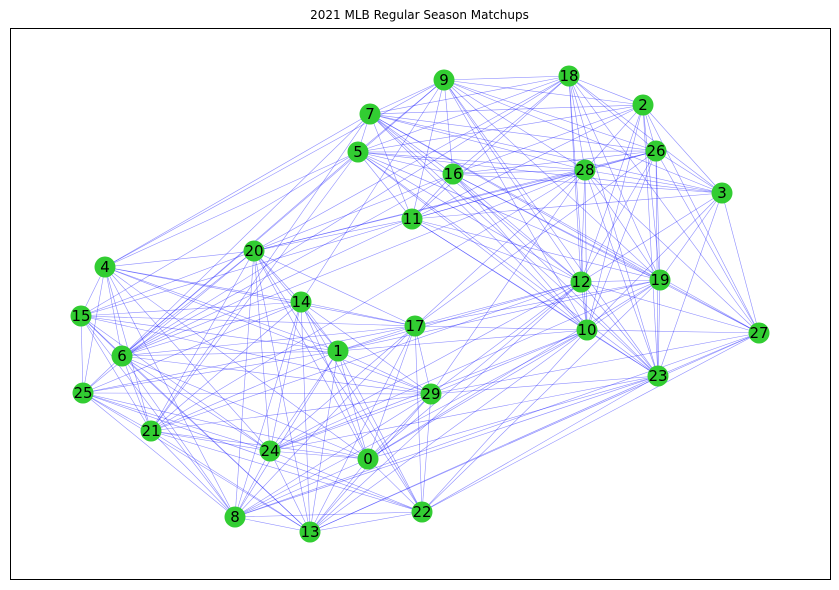 Image resolution: width=839 pixels, height=590 pixels. I want to click on node-3: 3, so click(722, 193).